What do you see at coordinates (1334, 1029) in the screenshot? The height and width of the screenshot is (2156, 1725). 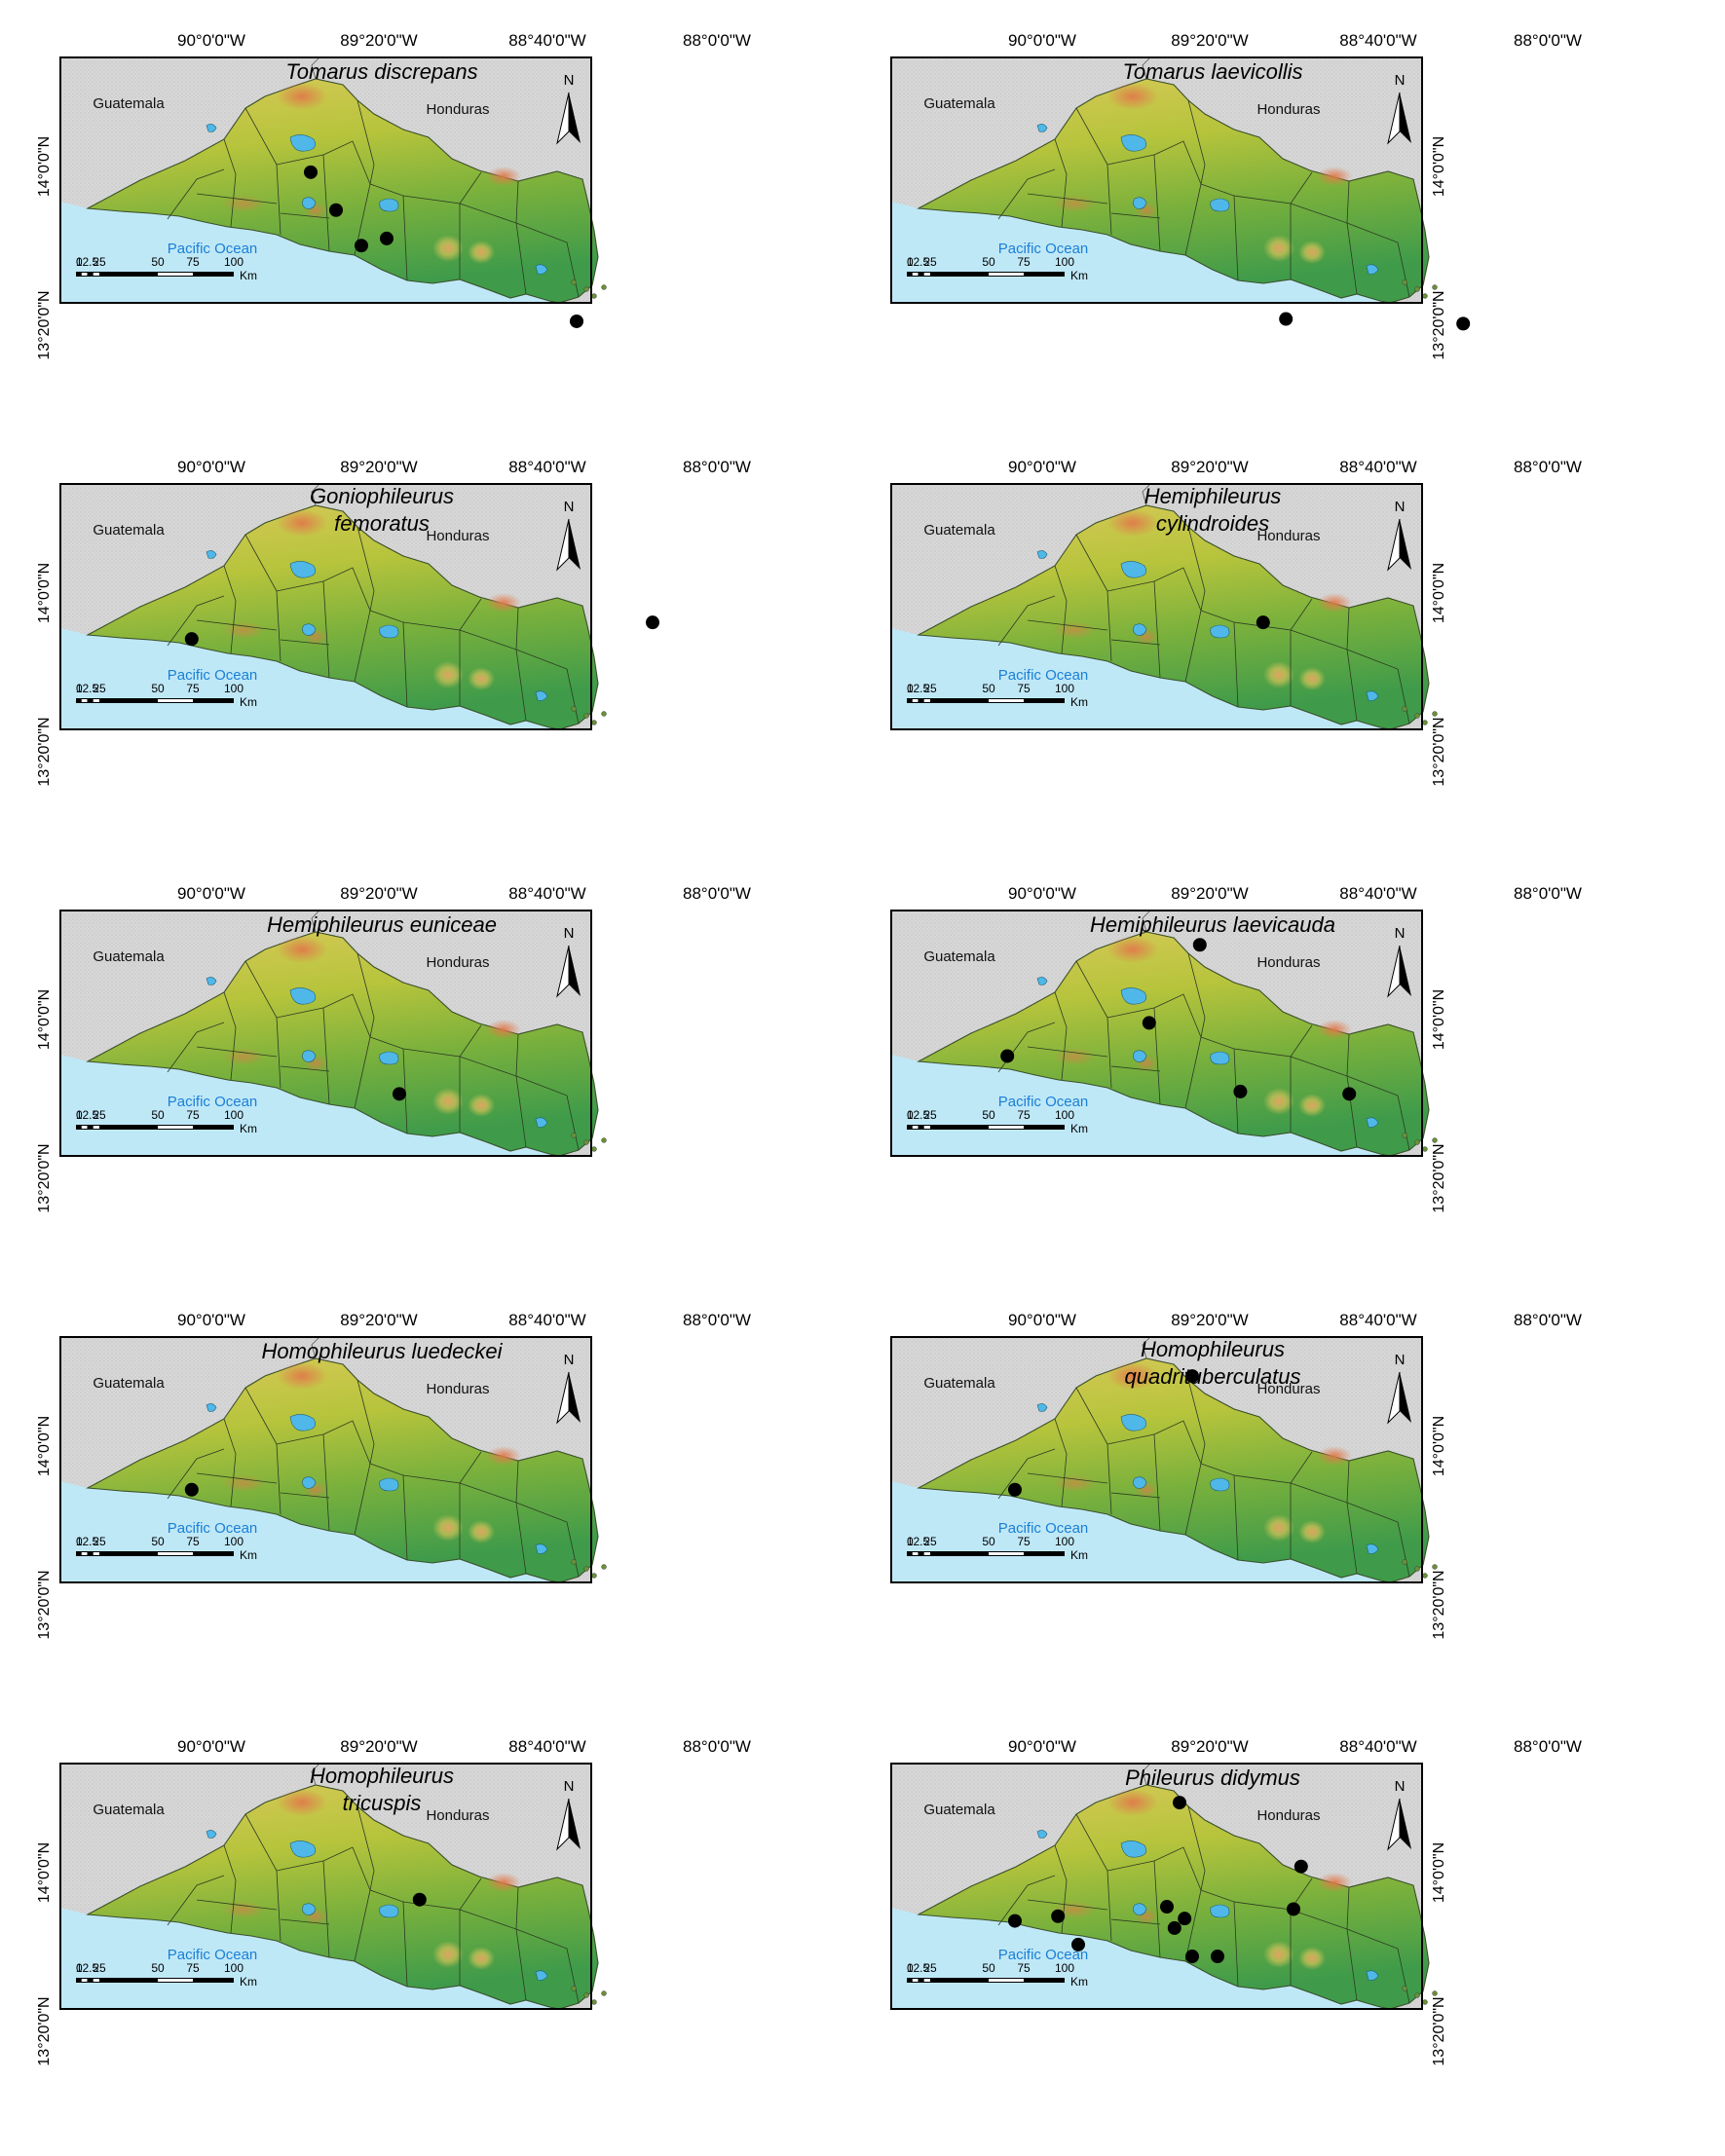 I see `relief-peak` at bounding box center [1334, 1029].